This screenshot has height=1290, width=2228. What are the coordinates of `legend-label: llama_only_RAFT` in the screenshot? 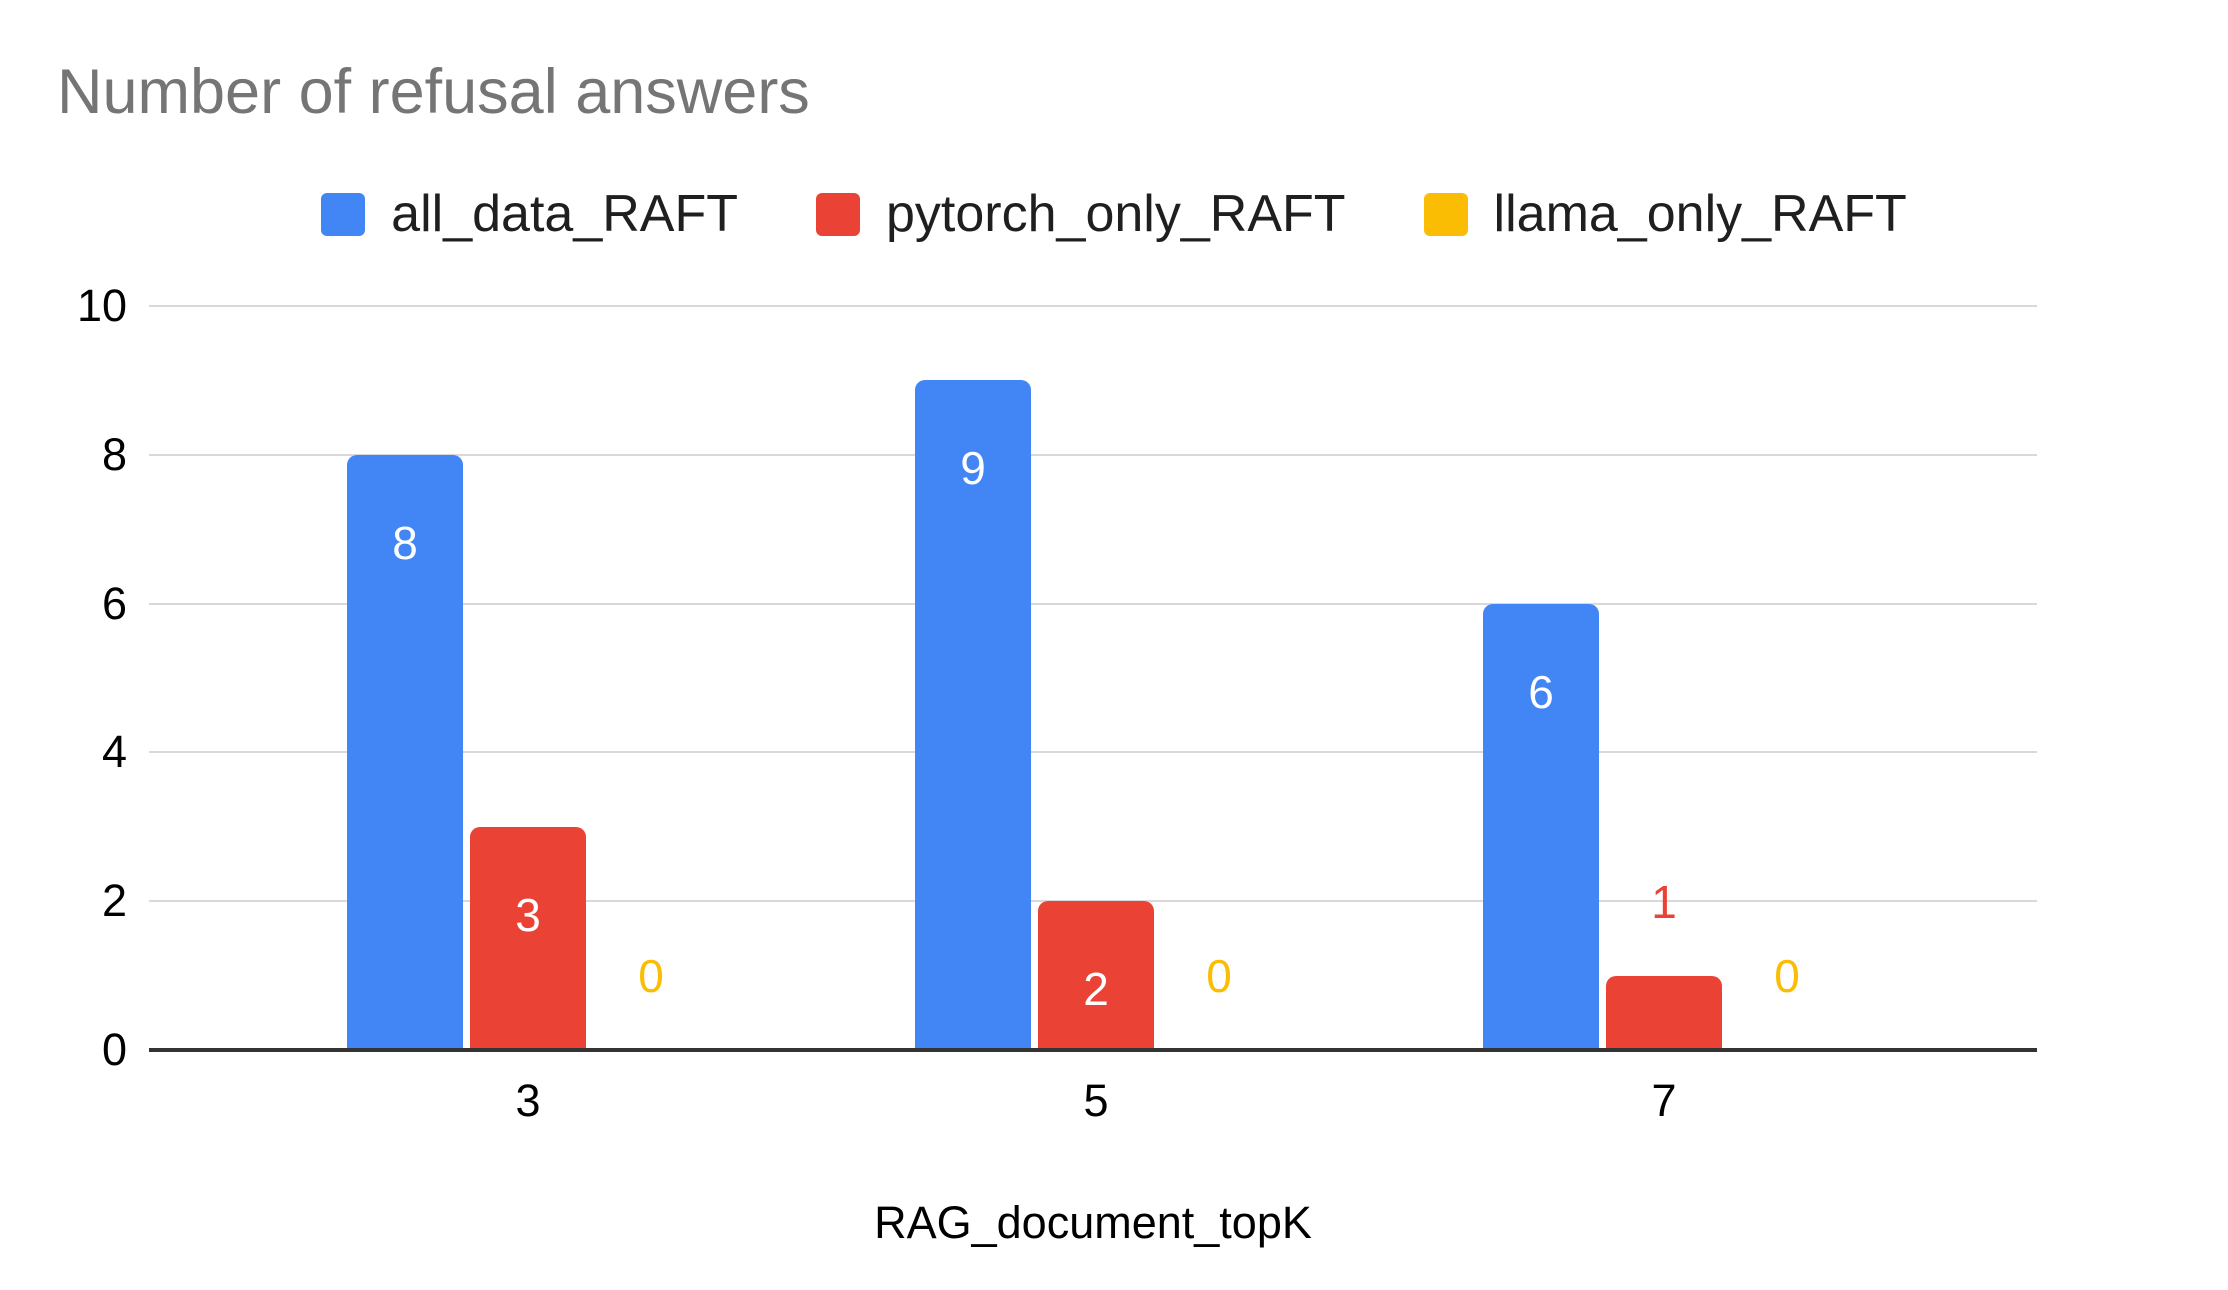 It's located at (1700, 214).